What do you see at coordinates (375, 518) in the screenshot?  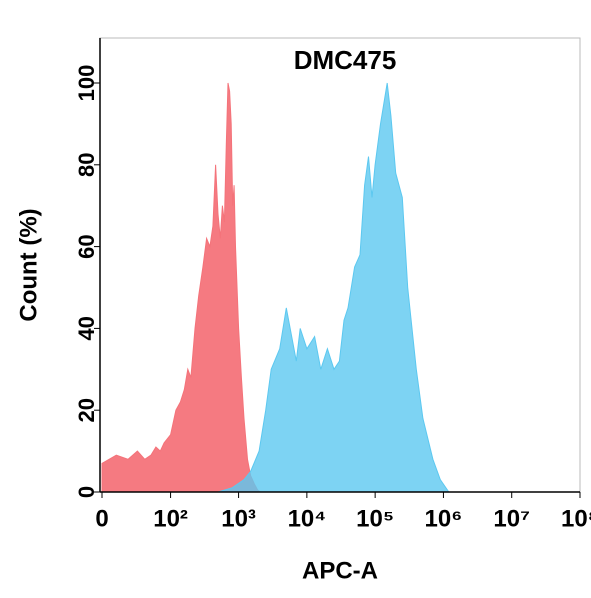 I see `x-tick-label: 10⁵` at bounding box center [375, 518].